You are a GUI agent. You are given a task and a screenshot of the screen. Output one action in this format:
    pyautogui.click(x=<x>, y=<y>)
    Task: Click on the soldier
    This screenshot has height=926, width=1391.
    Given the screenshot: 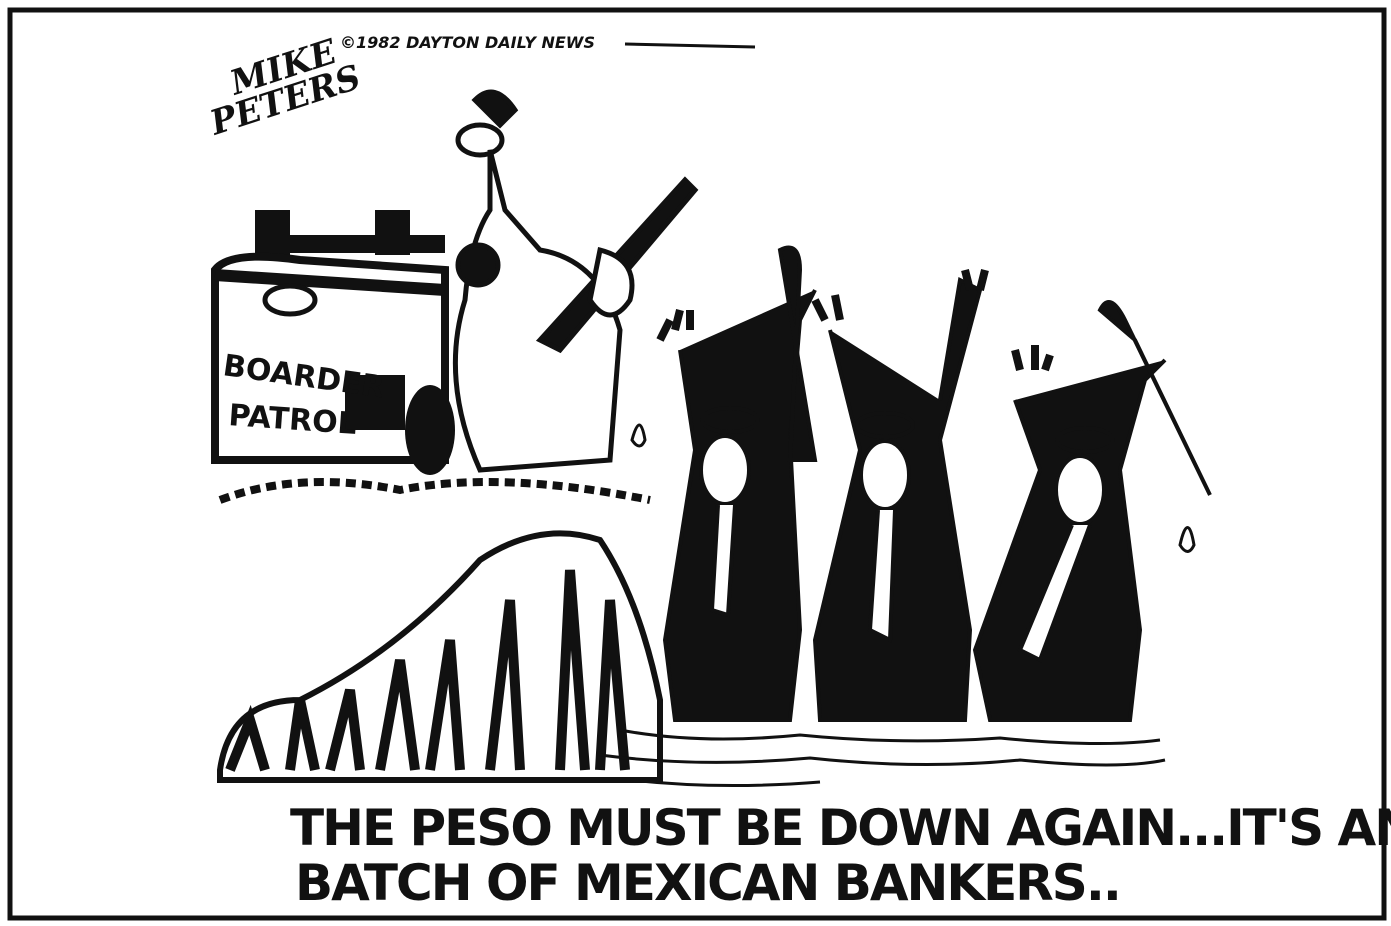 What is the action you would take?
    pyautogui.click(x=575, y=281)
    